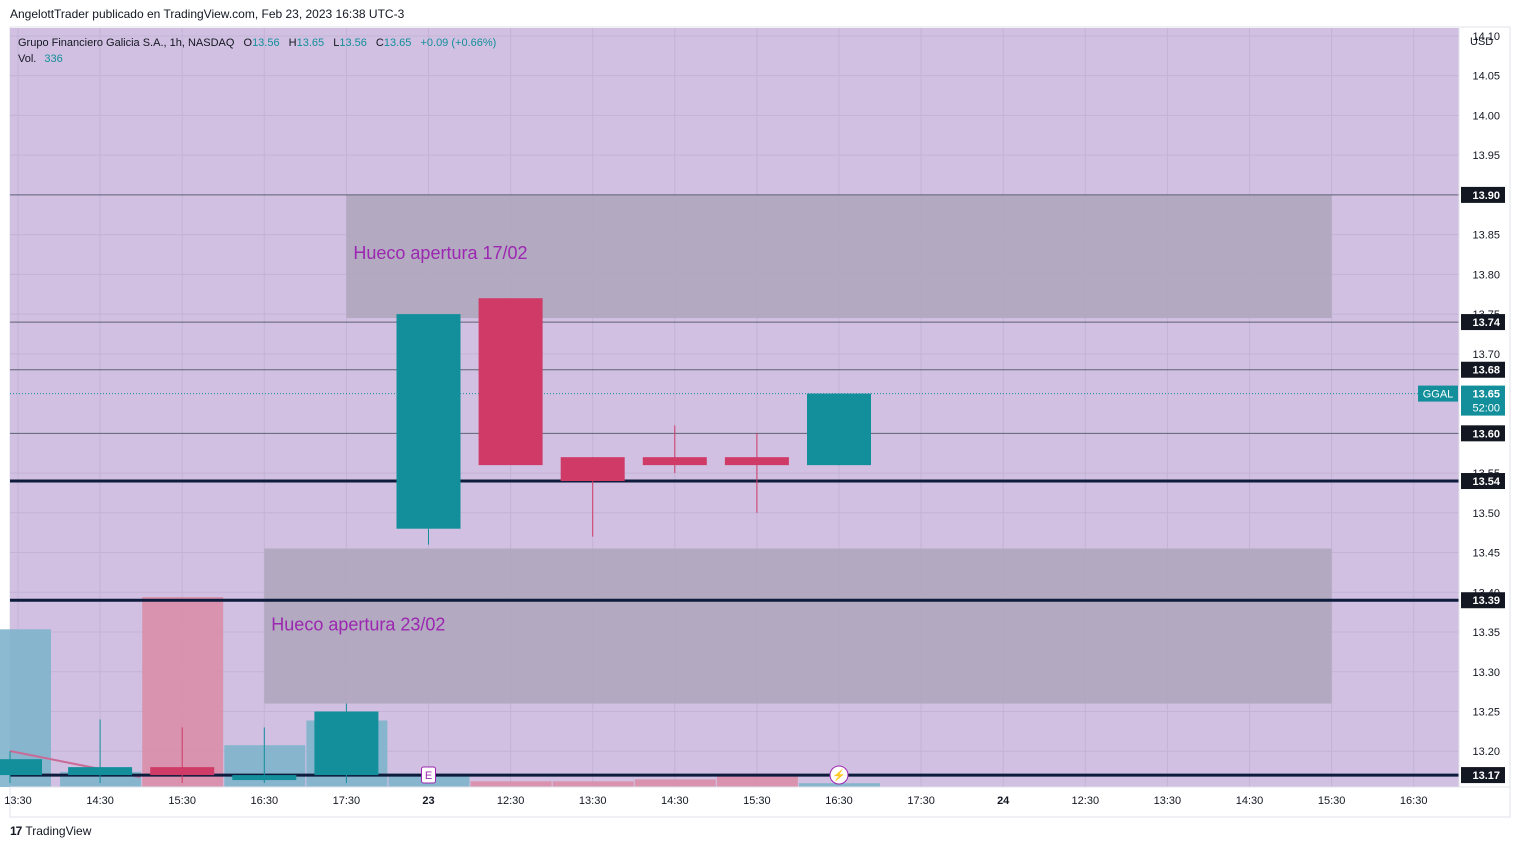  I want to click on y-tick-label: 13.45, so click(1486, 554).